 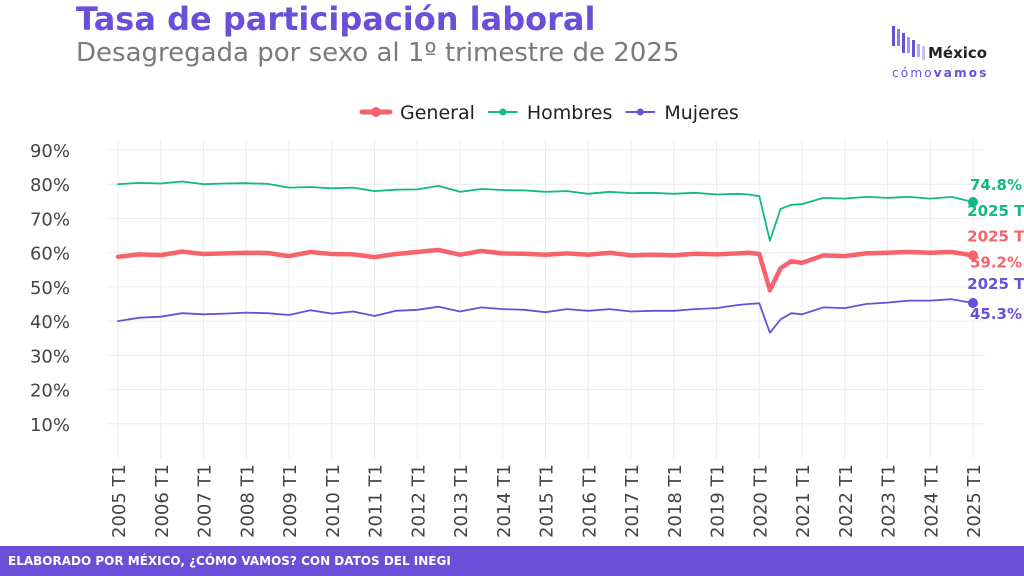 I want to click on y-tick-label: 20%, so click(x=50, y=391).